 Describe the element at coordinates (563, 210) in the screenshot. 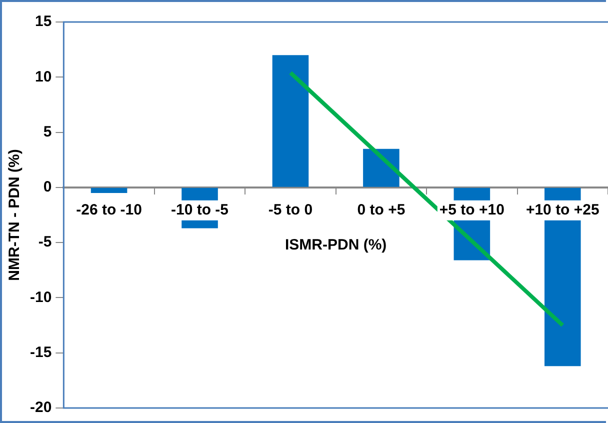

I see `x-tick-label: +10 to +25` at that location.